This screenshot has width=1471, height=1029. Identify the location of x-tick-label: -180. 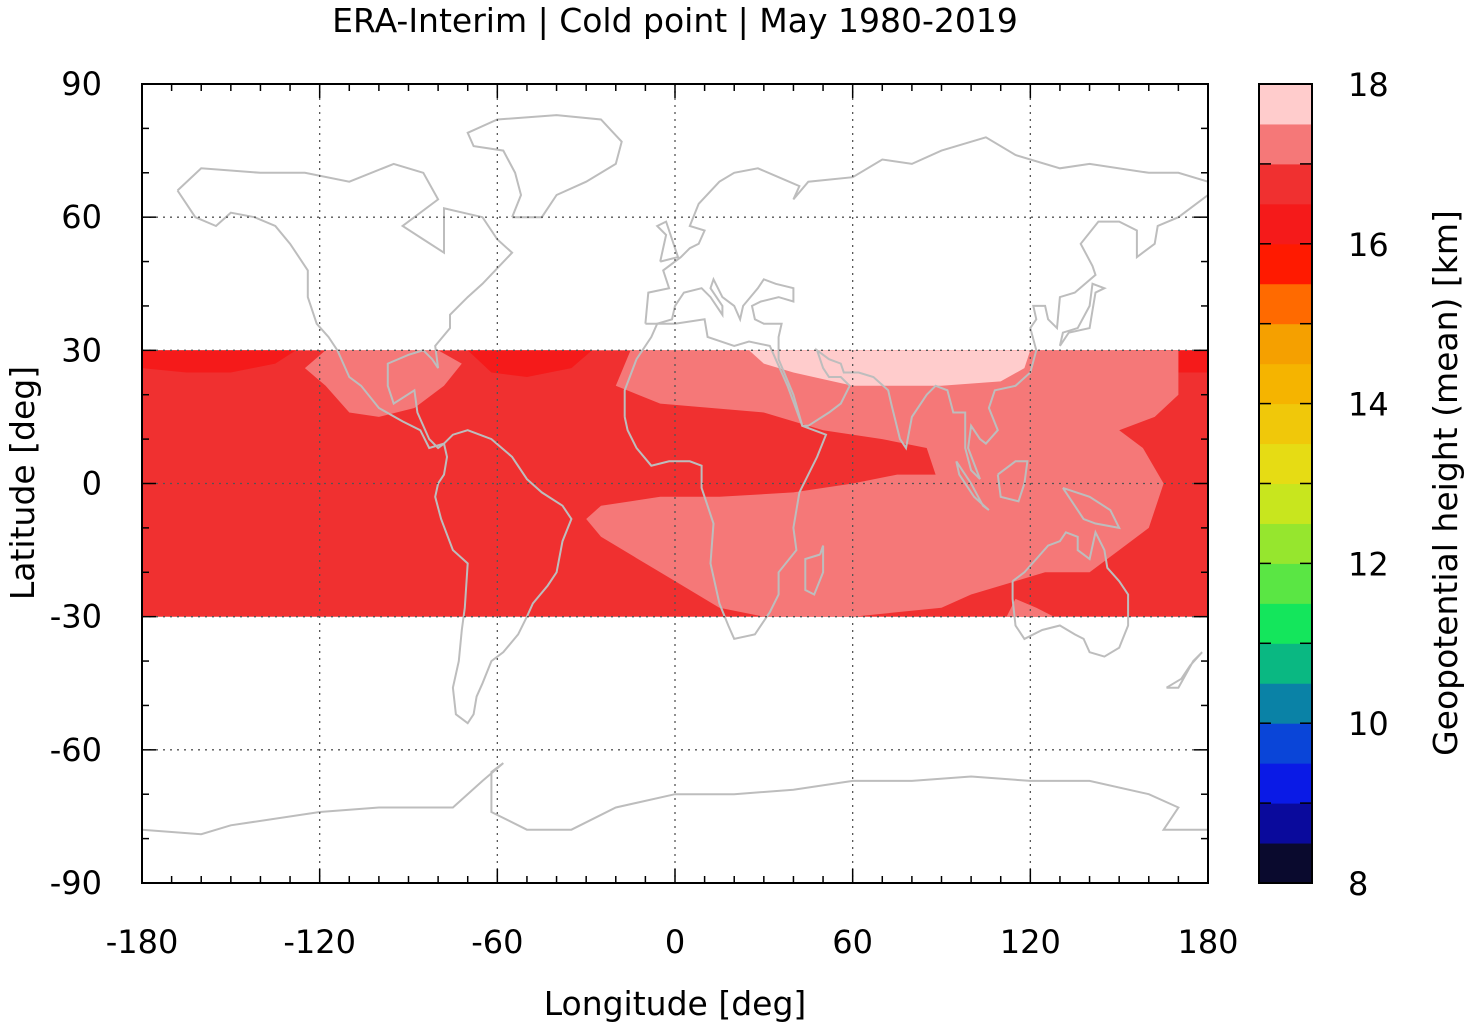
(142, 942).